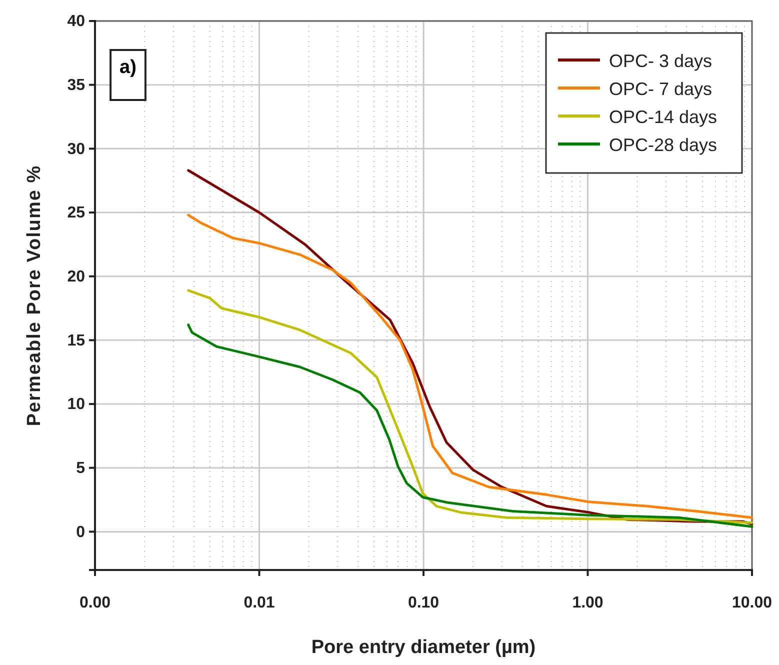 The image size is (779, 665). What do you see at coordinates (76, 149) in the screenshot?
I see `y-tick-label: 30` at bounding box center [76, 149].